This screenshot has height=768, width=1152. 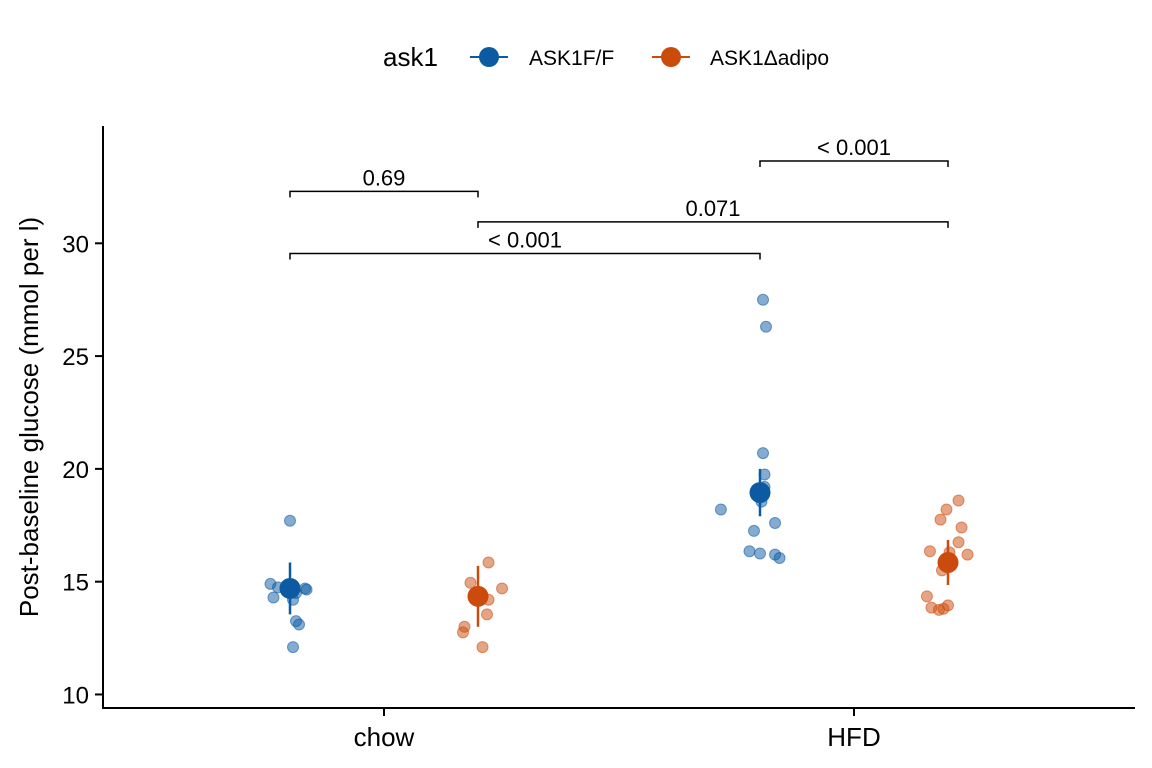 What do you see at coordinates (75, 583) in the screenshot?
I see `y-tick-label: 15` at bounding box center [75, 583].